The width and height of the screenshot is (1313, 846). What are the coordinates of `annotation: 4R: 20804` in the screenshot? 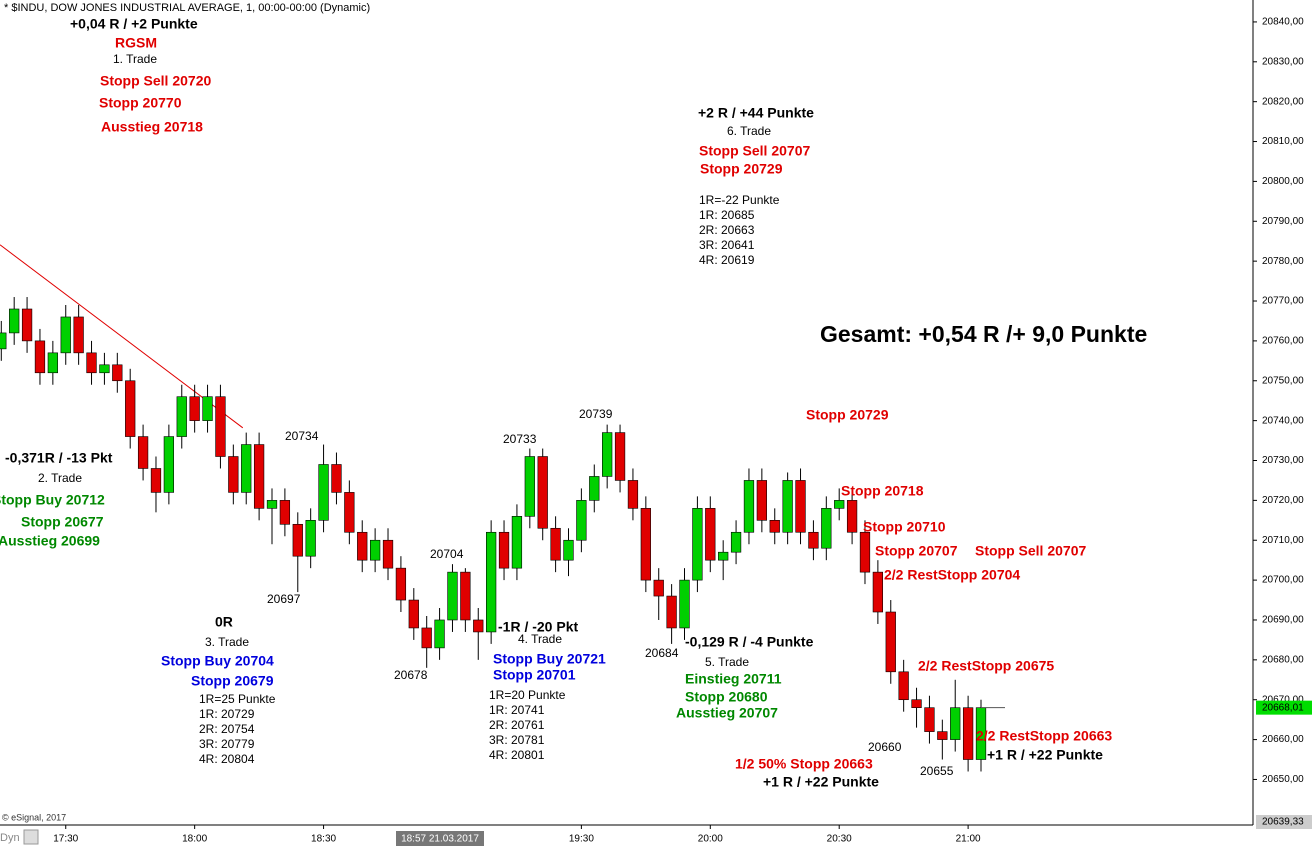 It's located at (227, 759).